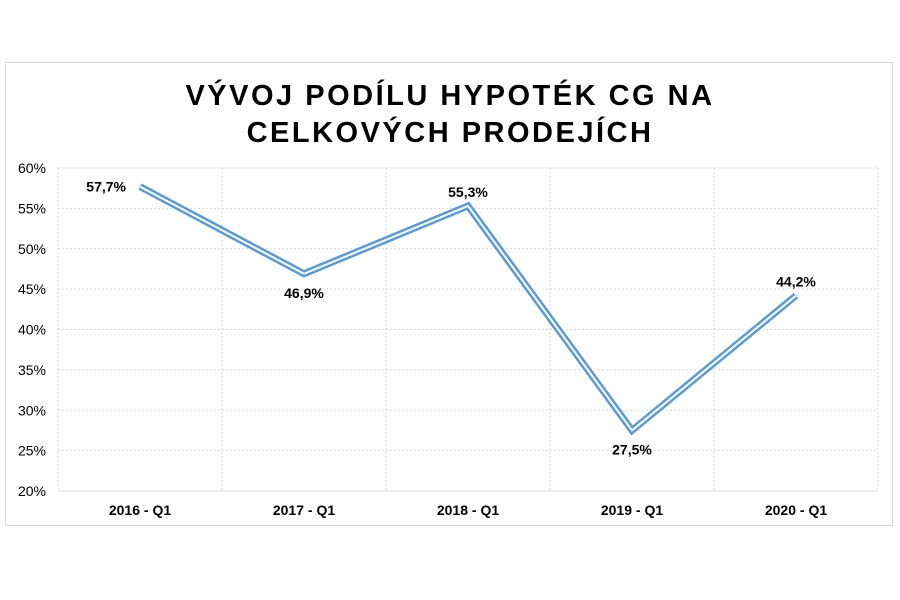  Describe the element at coordinates (468, 510) in the screenshot. I see `x-tick-label: 2018 - Q1` at that location.